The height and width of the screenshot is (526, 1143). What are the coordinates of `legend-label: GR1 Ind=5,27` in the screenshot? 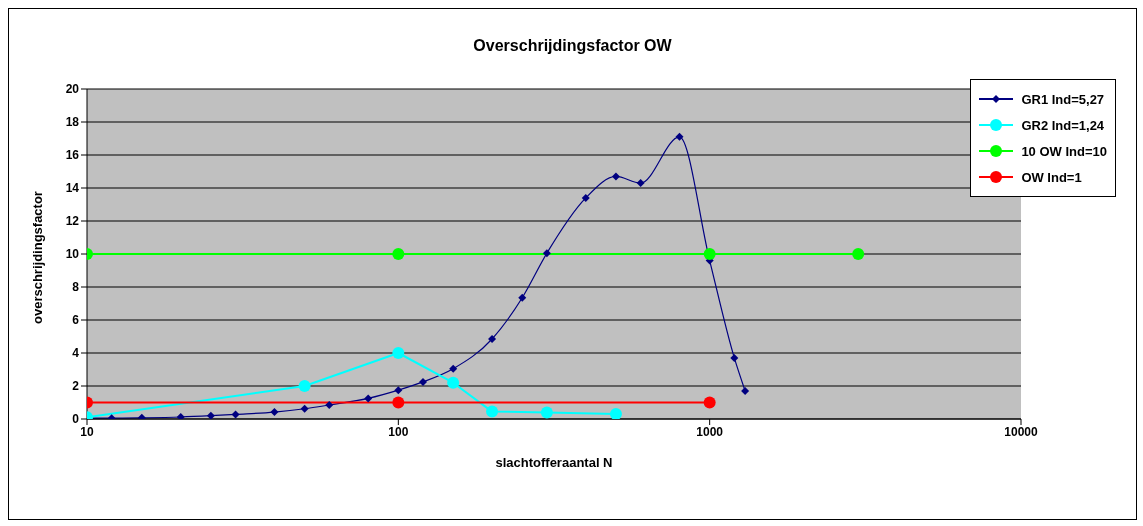 It's located at (1063, 99).